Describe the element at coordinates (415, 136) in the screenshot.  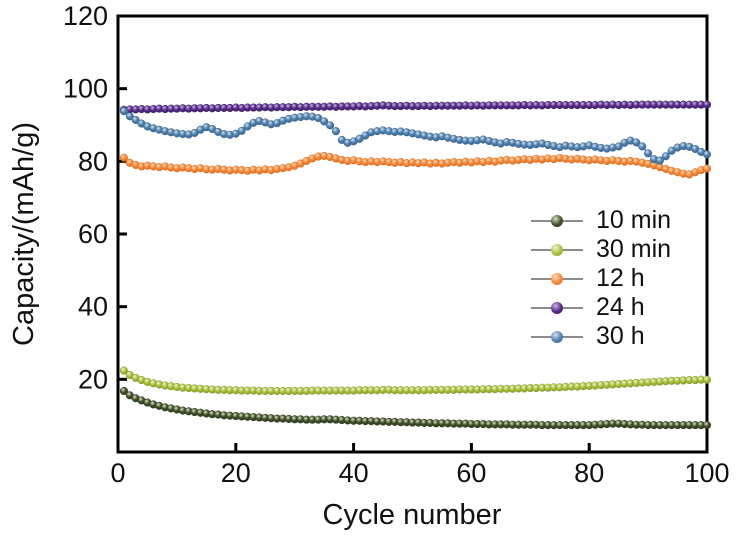
I see `series-30-h` at that location.